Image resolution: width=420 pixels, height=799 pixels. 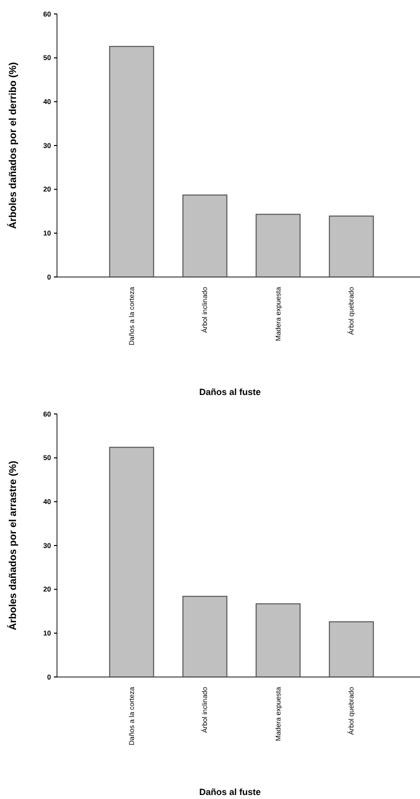 I want to click on y-axis-title: Árboles dañados por el arrastre (%), so click(x=13, y=545).